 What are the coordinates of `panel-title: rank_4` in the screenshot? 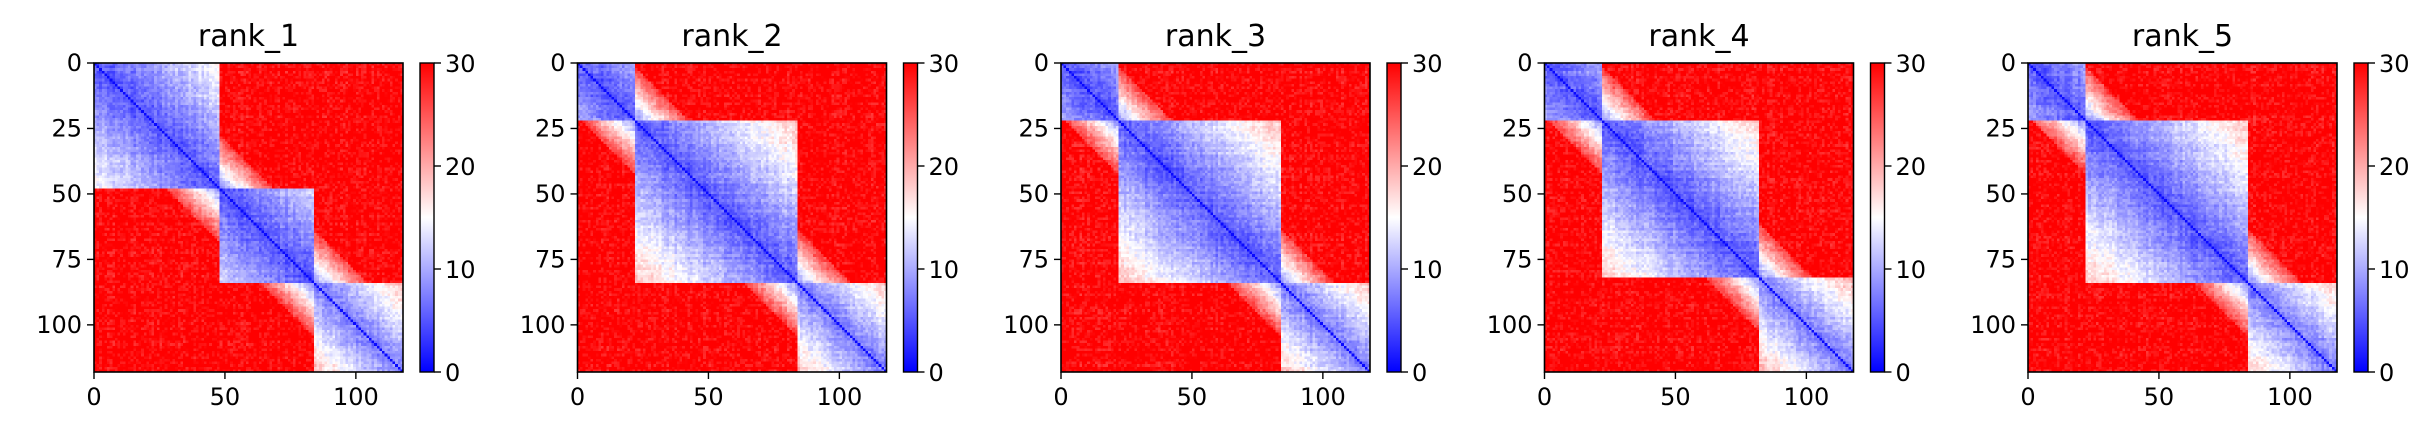 It's located at (1698, 36).